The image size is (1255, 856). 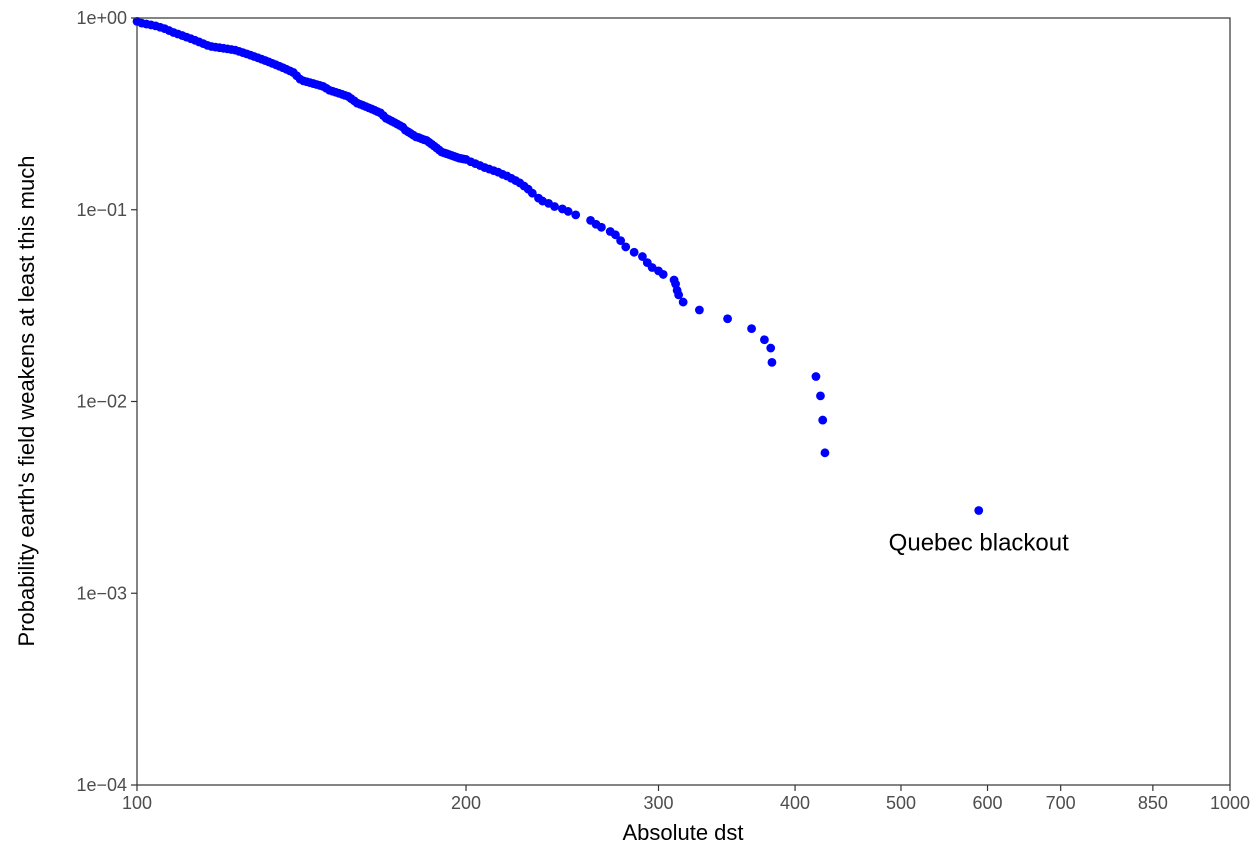 What do you see at coordinates (101, 18) in the screenshot?
I see `y-tick-label: 1e+00` at bounding box center [101, 18].